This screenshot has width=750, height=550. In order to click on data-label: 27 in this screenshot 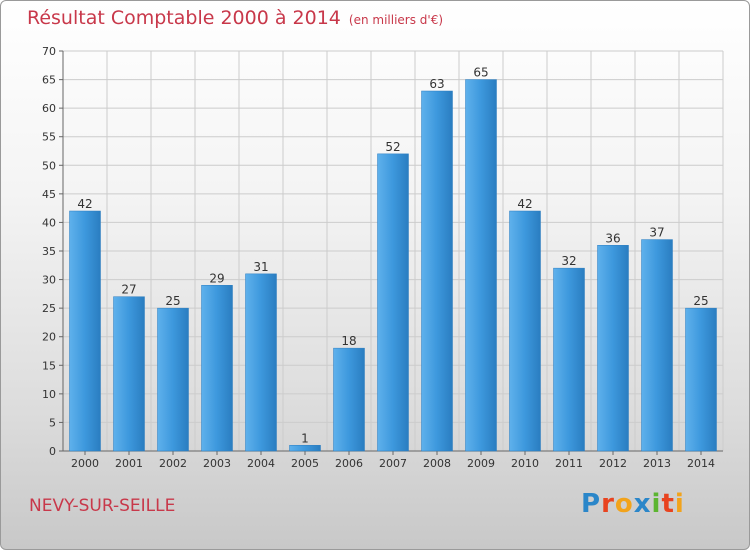, I will do `click(128, 290)`.